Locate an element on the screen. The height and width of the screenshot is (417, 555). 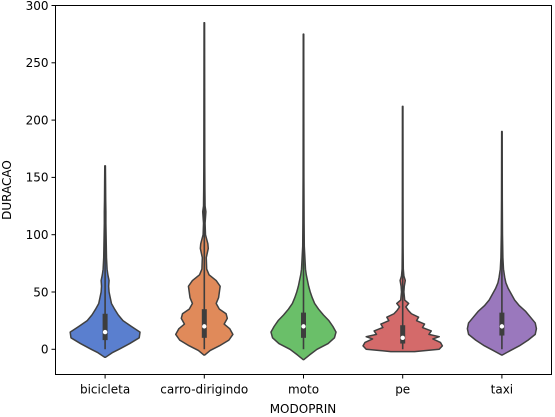
x-axis: bicicleta carro-dirigindo moto pe taxi is located at coordinates (297, 385).